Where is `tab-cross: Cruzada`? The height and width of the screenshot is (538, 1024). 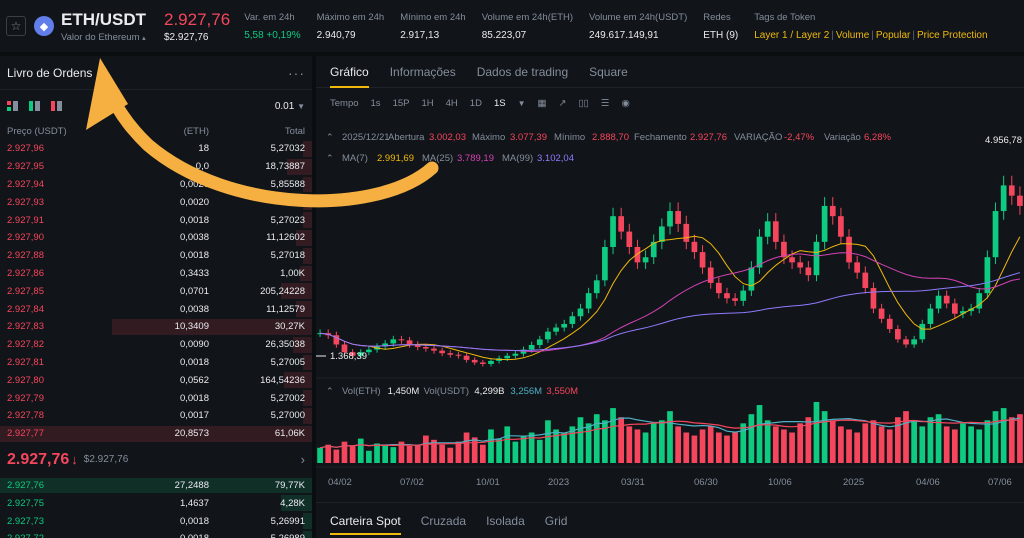
tab-cross: Cruzada is located at coordinates (443, 520).